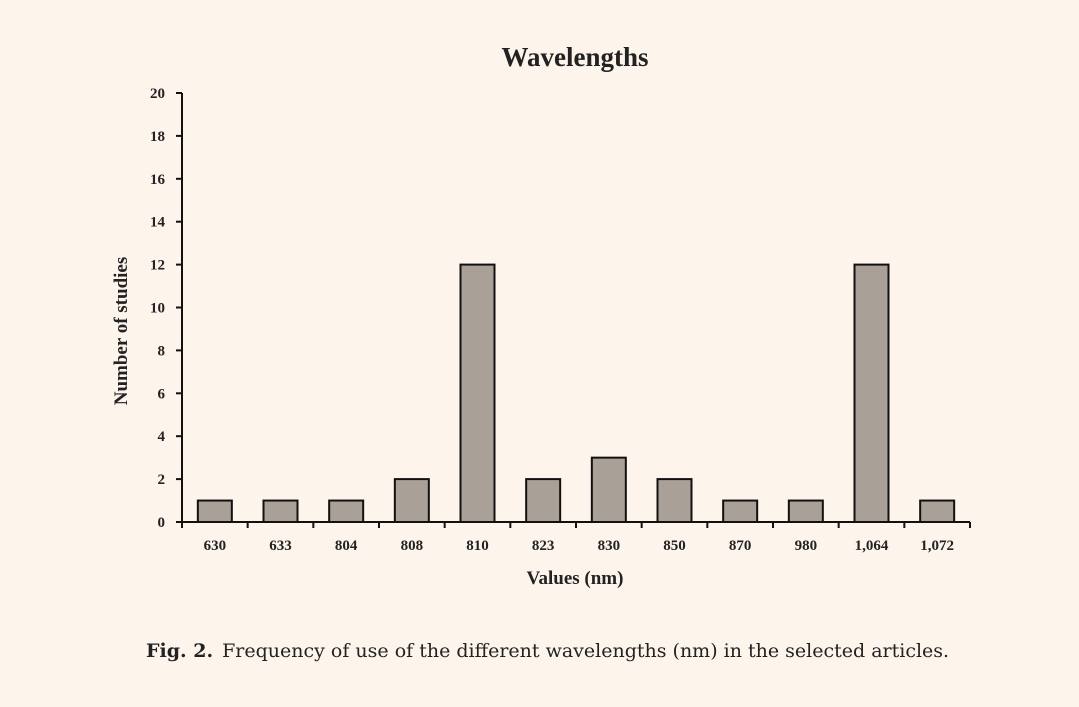 The image size is (1079, 707). Describe the element at coordinates (157, 266) in the screenshot. I see `y-tick-label: 12` at that location.